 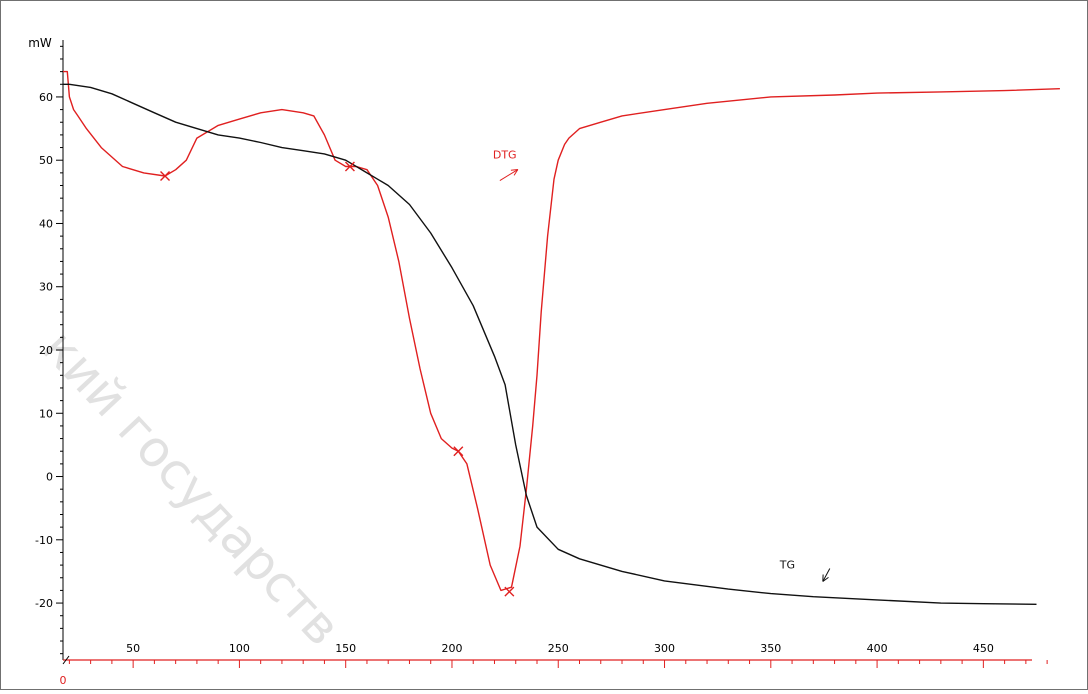 I want to click on y-tick-label: 30, so click(x=46, y=287).